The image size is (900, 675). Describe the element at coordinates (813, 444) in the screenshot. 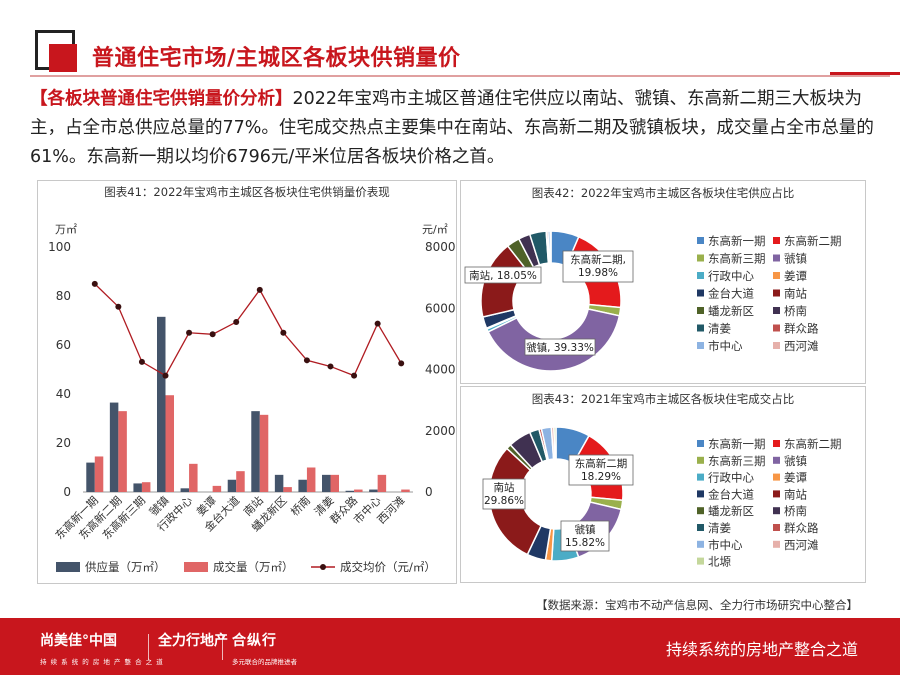

I see `chart43-legend-label: 东高新二期` at that location.